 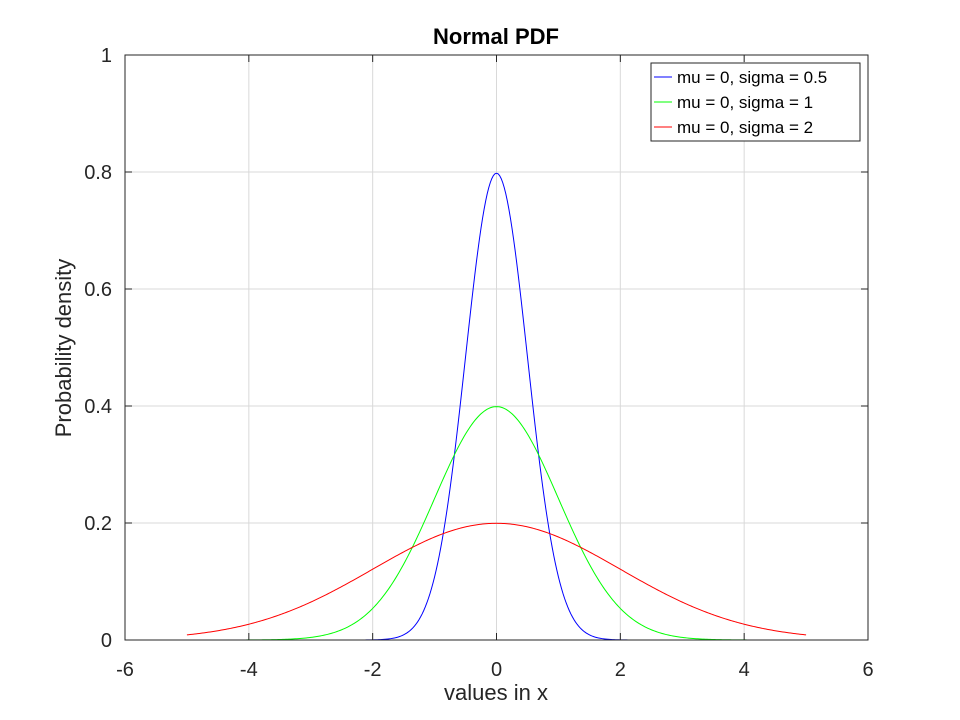 I want to click on y-tick-label: 0.2, so click(x=98, y=524).